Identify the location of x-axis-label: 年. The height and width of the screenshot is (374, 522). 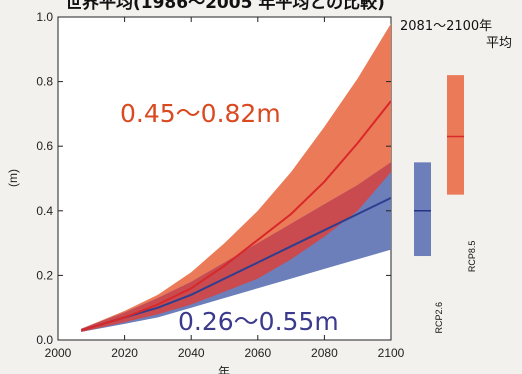
(224, 369).